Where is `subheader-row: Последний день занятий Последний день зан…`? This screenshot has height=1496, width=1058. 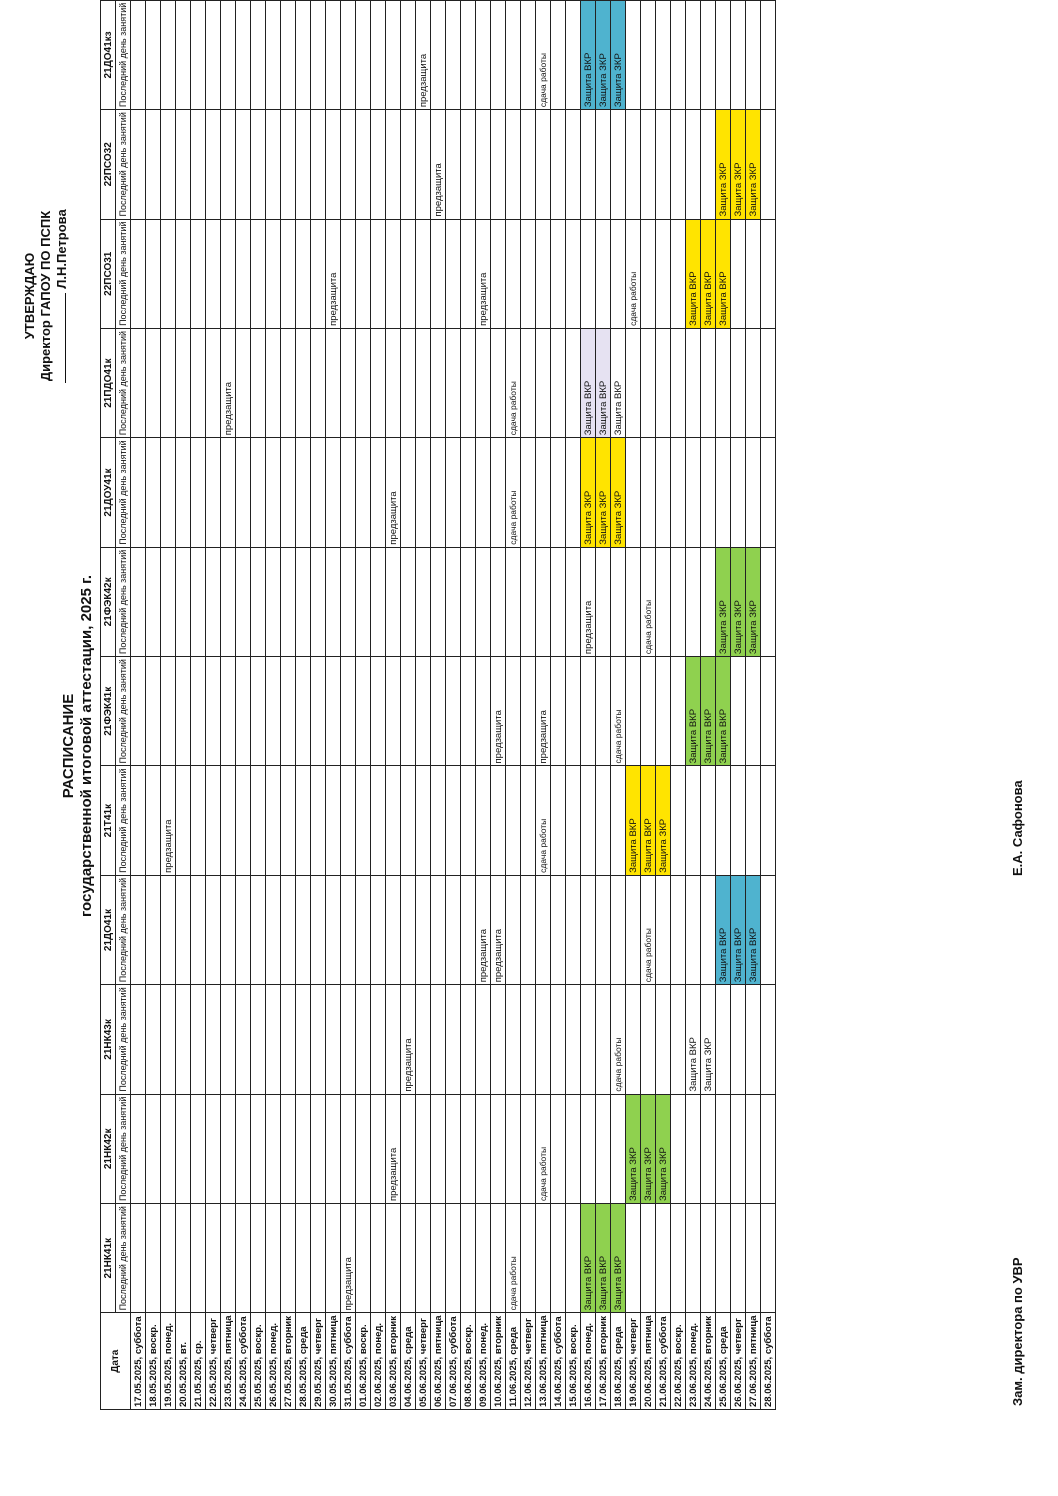 subheader-row: Последний день занятий Последний день зан… is located at coordinates (123, 705).